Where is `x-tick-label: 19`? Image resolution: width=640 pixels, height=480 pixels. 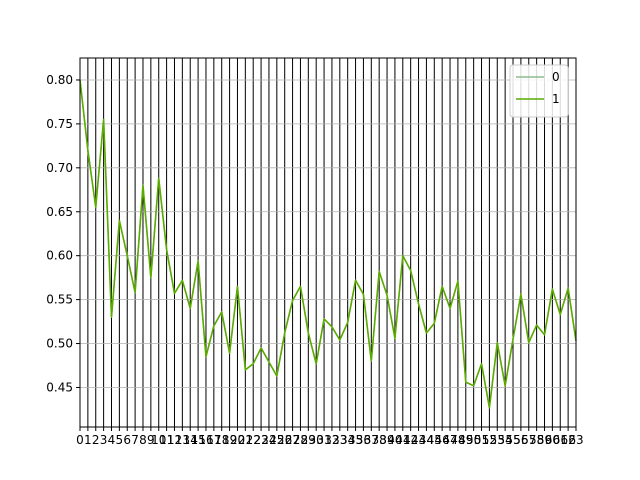 x-tick-label: 19 is located at coordinates (229, 440).